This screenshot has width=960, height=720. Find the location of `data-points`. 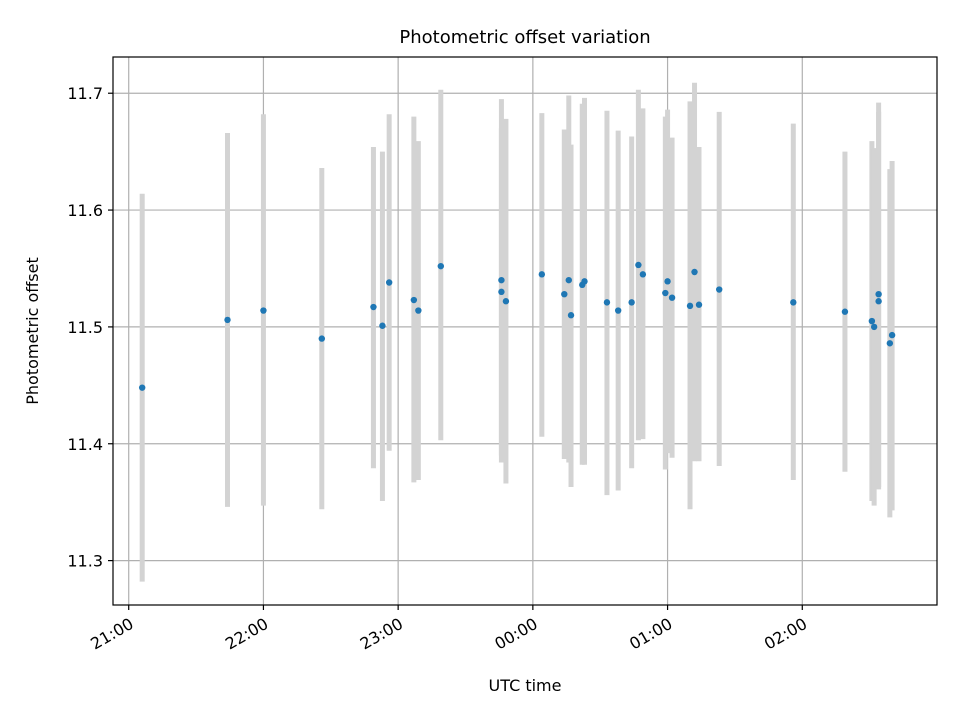

data-points is located at coordinates (517, 326).